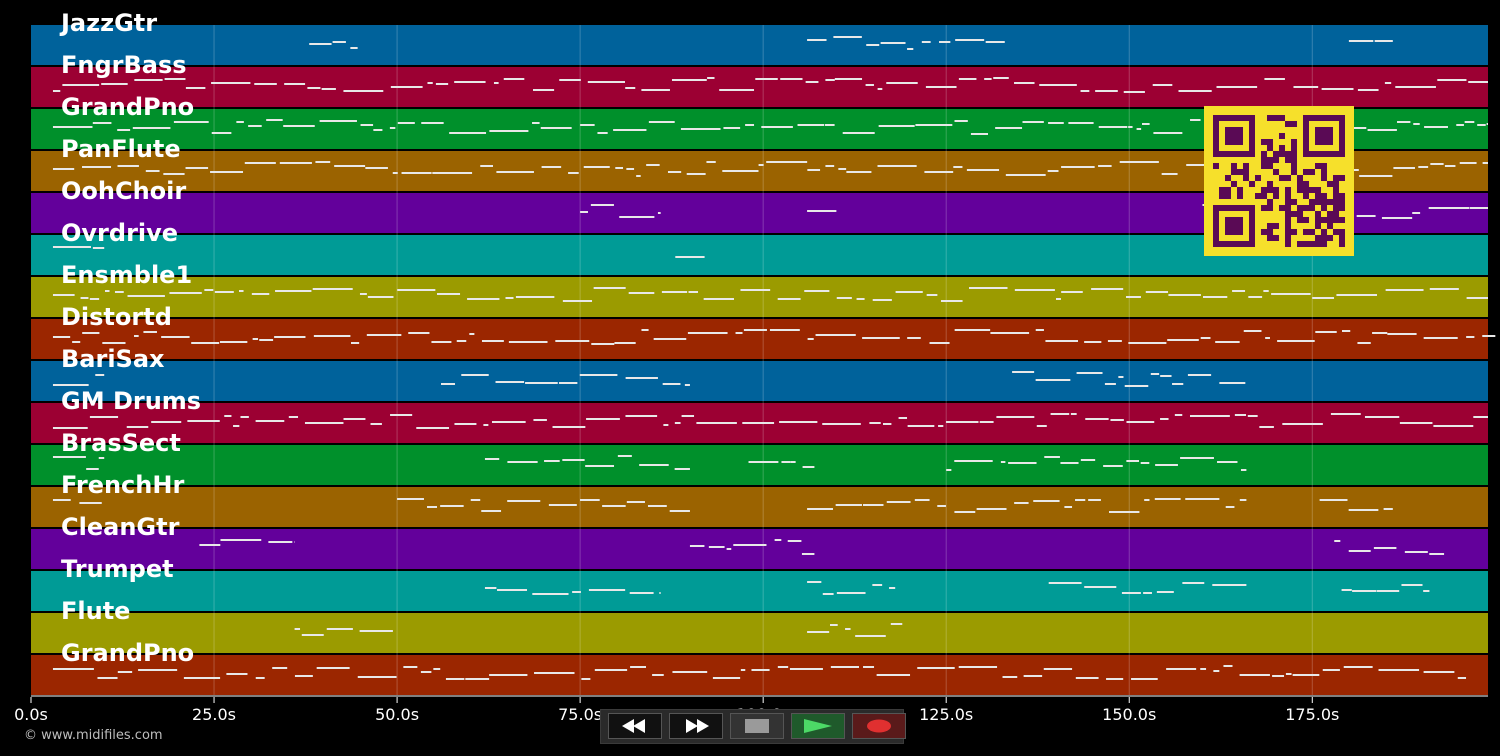 The height and width of the screenshot is (756, 1500). Describe the element at coordinates (93, 735) in the screenshot. I see `copyright-notice: © www.midifiles.com` at that location.